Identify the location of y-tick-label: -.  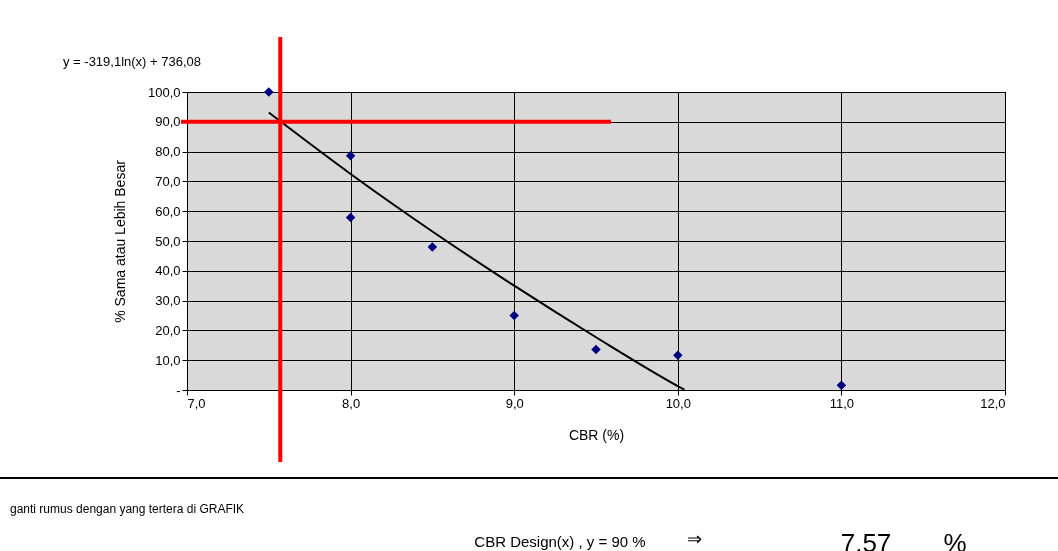
(178, 390).